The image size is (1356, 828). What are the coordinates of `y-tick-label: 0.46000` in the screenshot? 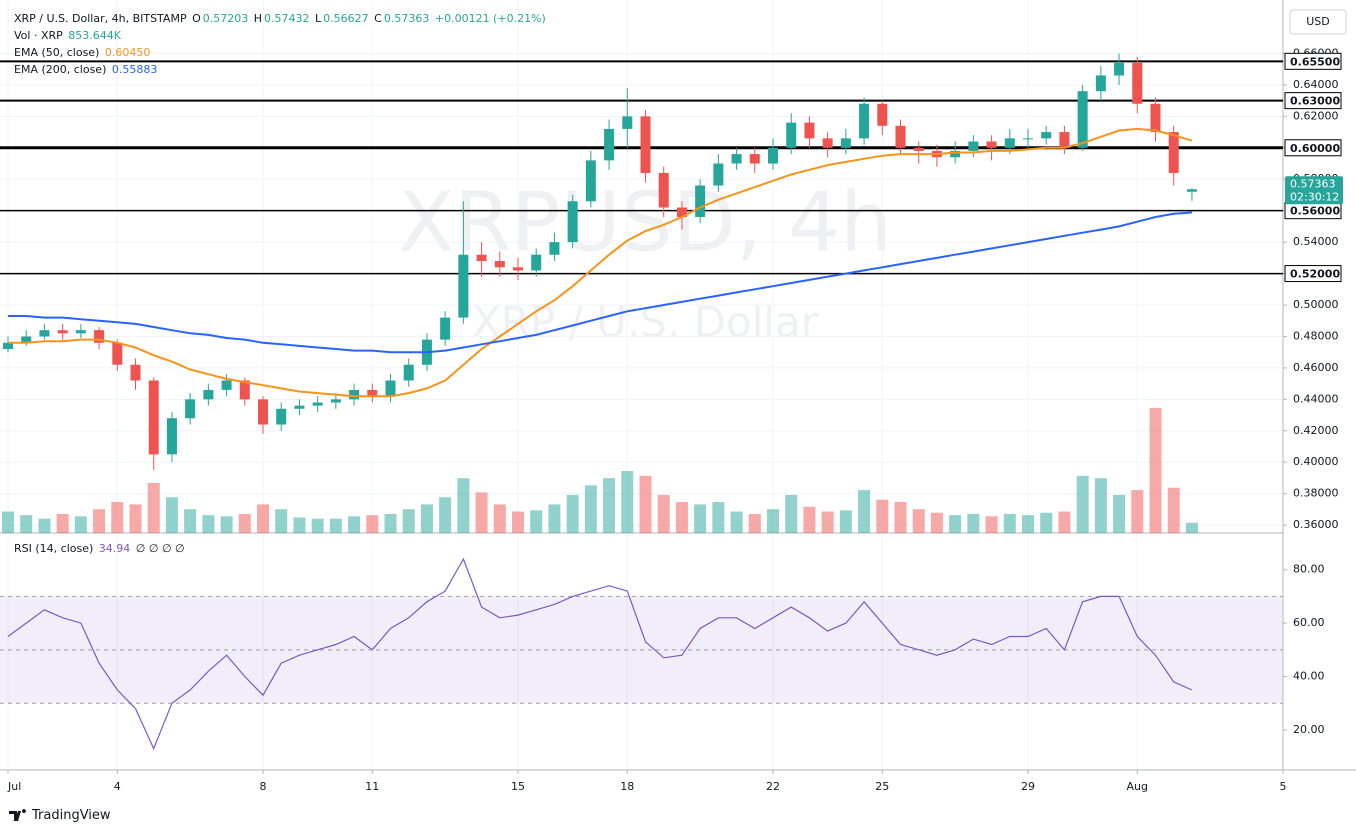 It's located at (1316, 367).